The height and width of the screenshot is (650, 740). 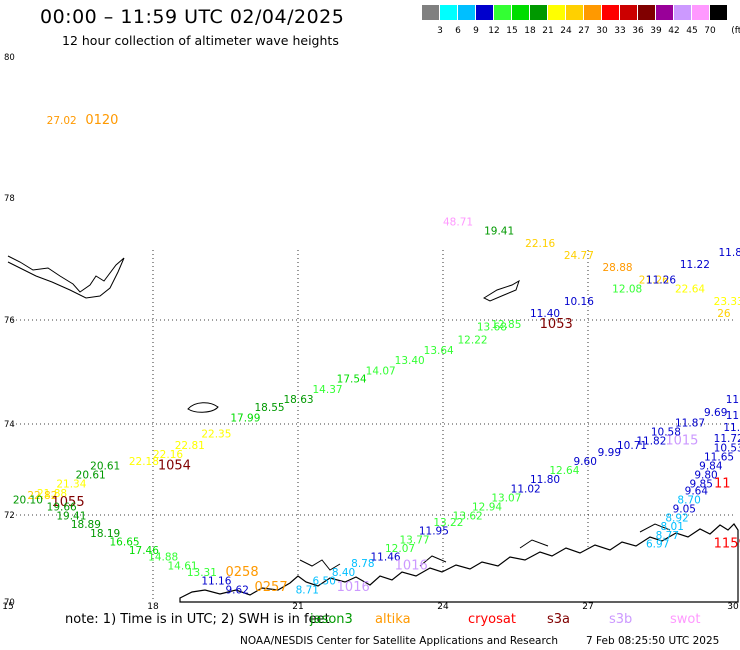 I want to click on wave-height-value: 17.54, so click(x=352, y=379).